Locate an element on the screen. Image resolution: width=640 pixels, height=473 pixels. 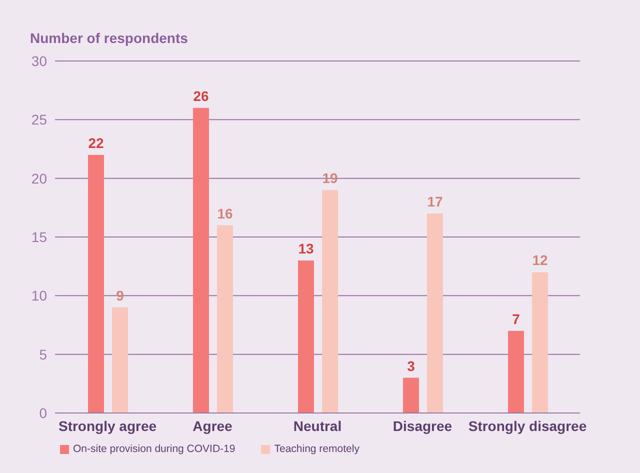
legend-label: On-site provision during COVID-19 is located at coordinates (154, 449).